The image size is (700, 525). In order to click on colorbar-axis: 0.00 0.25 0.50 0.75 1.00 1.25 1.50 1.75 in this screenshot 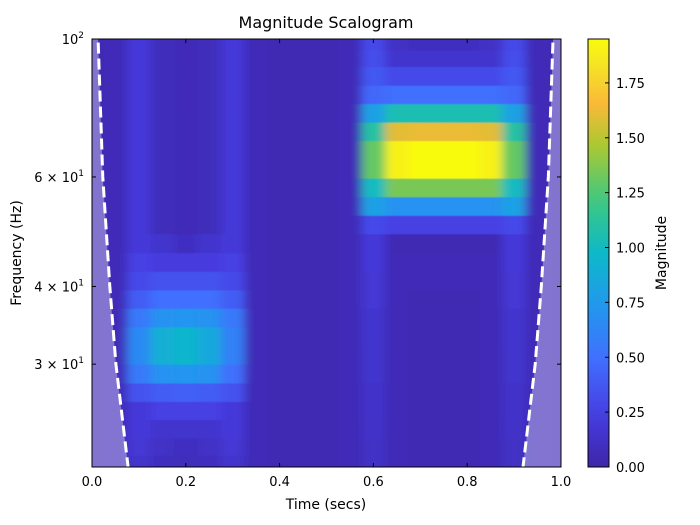, I will do `click(625, 276)`.